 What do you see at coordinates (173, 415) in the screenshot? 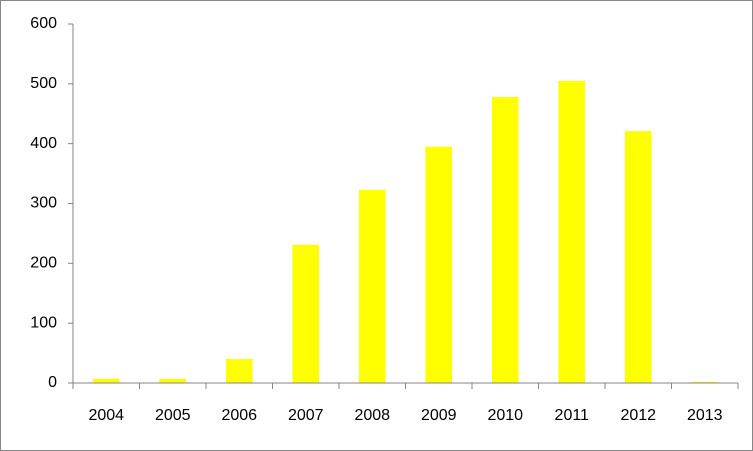
I see `x-tick-label: 2005` at bounding box center [173, 415].